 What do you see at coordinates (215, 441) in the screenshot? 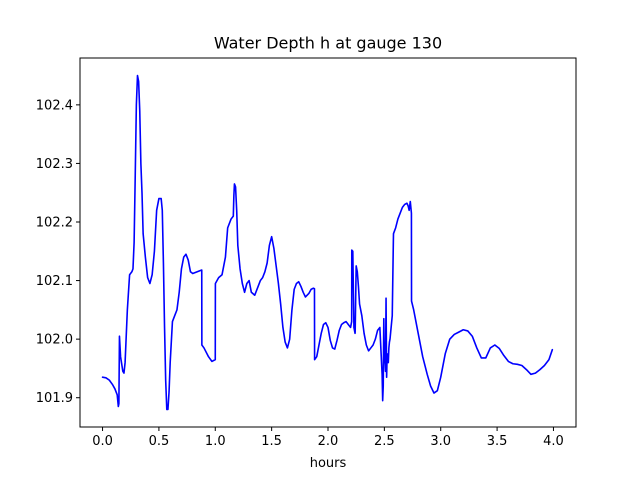
I see `x-tick-label: 1.0` at bounding box center [215, 441].